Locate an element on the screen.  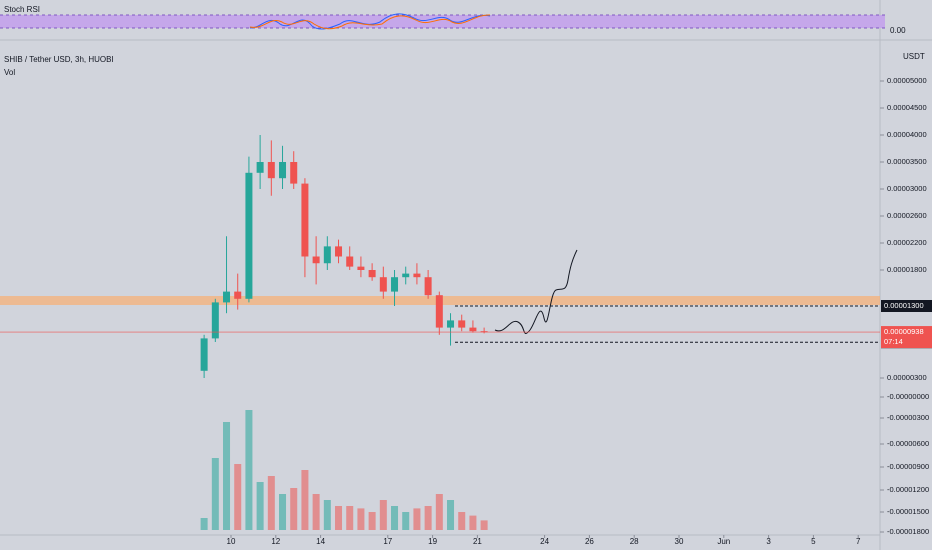
stoch-d-line is located at coordinates (370, 22).